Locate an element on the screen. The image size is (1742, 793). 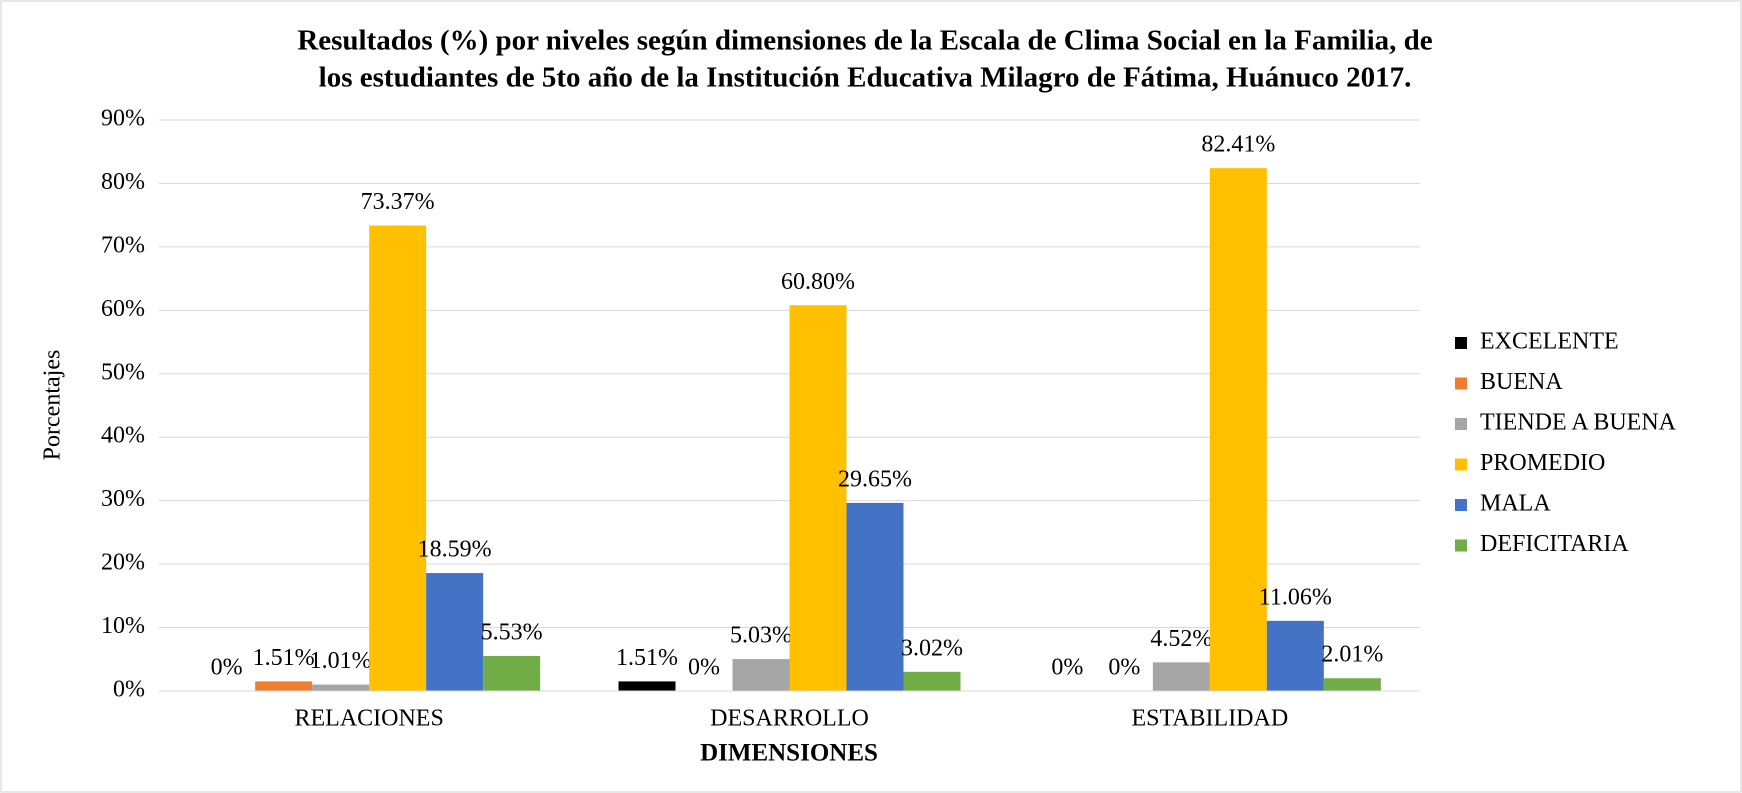
data-label: 82.41% is located at coordinates (1238, 145).